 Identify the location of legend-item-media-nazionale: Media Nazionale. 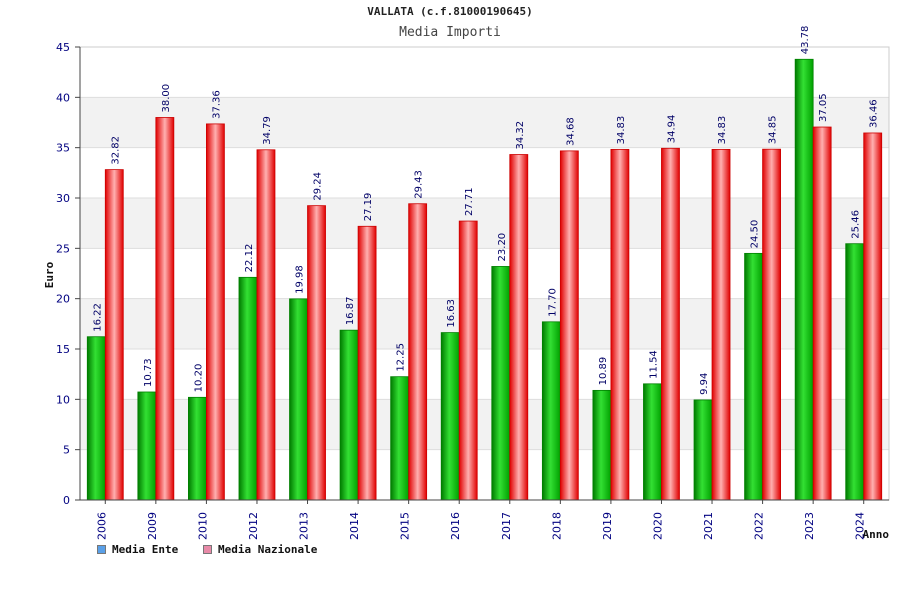
(260, 549).